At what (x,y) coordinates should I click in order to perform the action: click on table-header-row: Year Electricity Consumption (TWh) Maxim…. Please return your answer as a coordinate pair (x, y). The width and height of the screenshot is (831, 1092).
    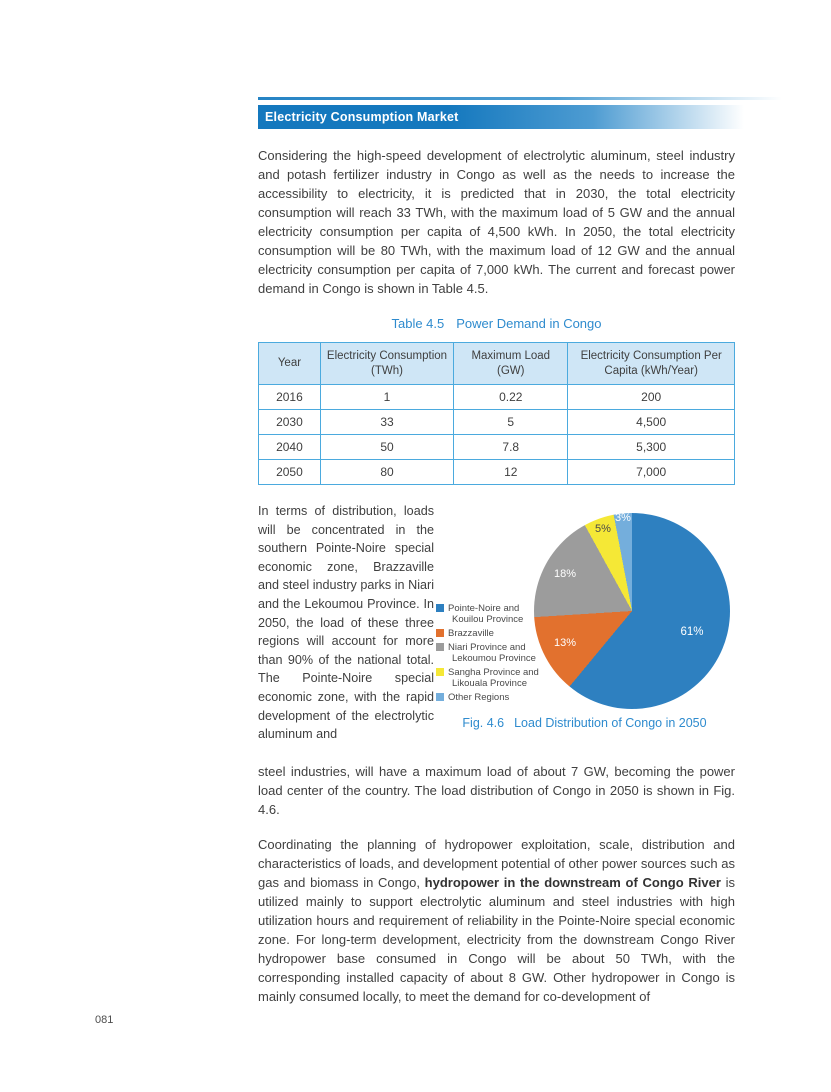
    Looking at the image, I should click on (496, 363).